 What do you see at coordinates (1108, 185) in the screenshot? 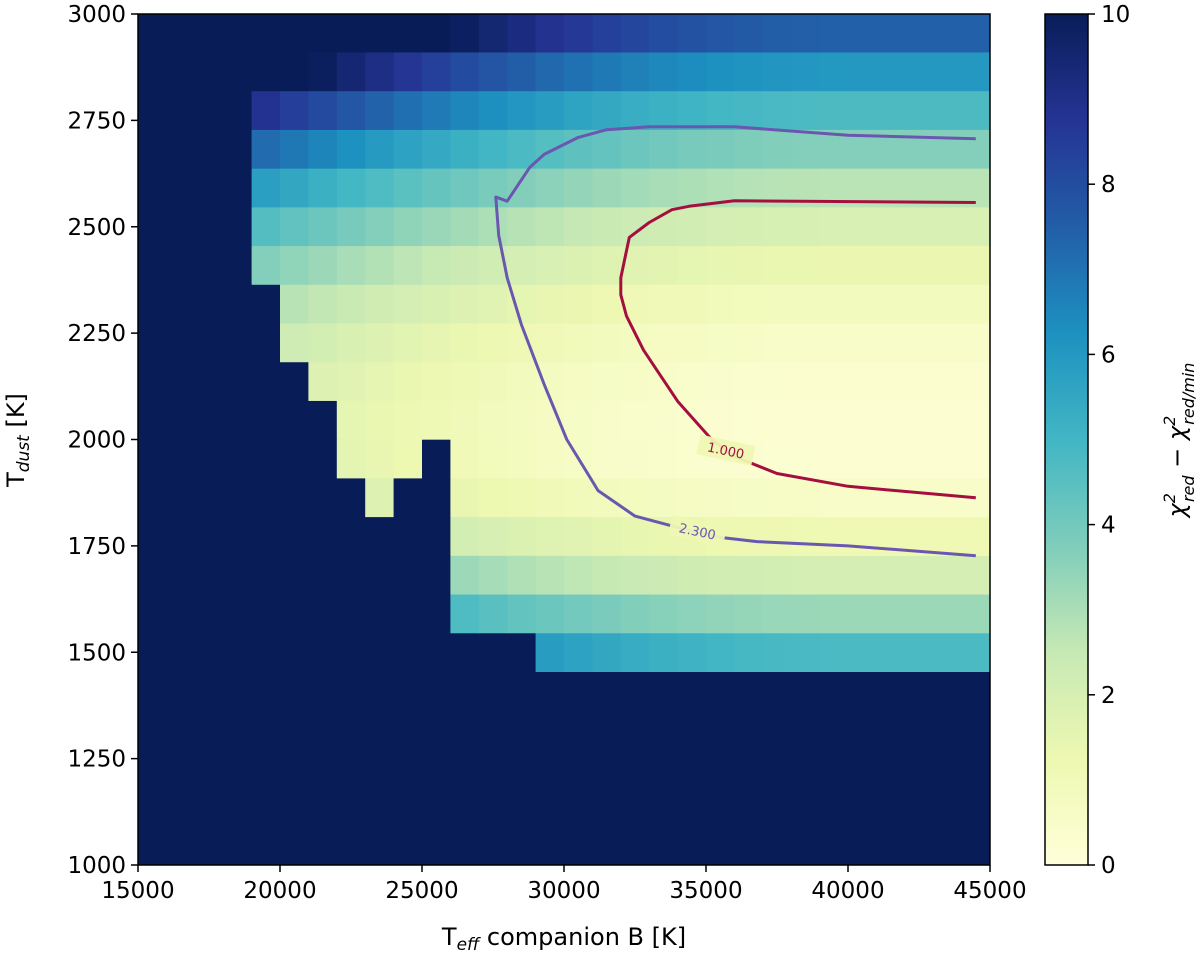
I see `colorbar-tick-label: 8` at bounding box center [1108, 185].